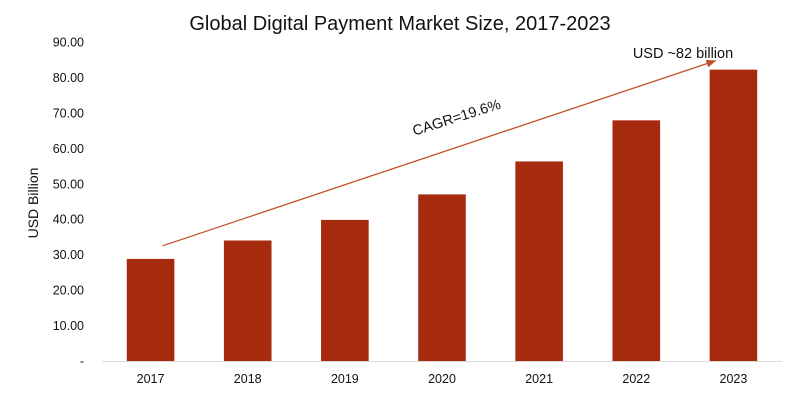 The height and width of the screenshot is (412, 800). What do you see at coordinates (345, 379) in the screenshot?
I see `x-tick-label: 2019` at bounding box center [345, 379].